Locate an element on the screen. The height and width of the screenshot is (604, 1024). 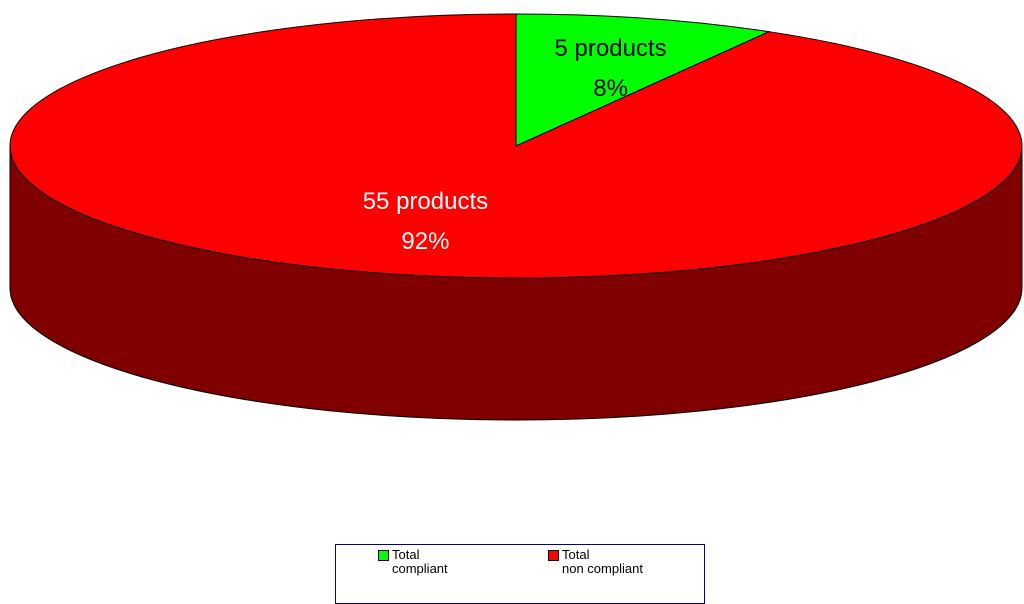
percent-label: 8% is located at coordinates (610, 88).